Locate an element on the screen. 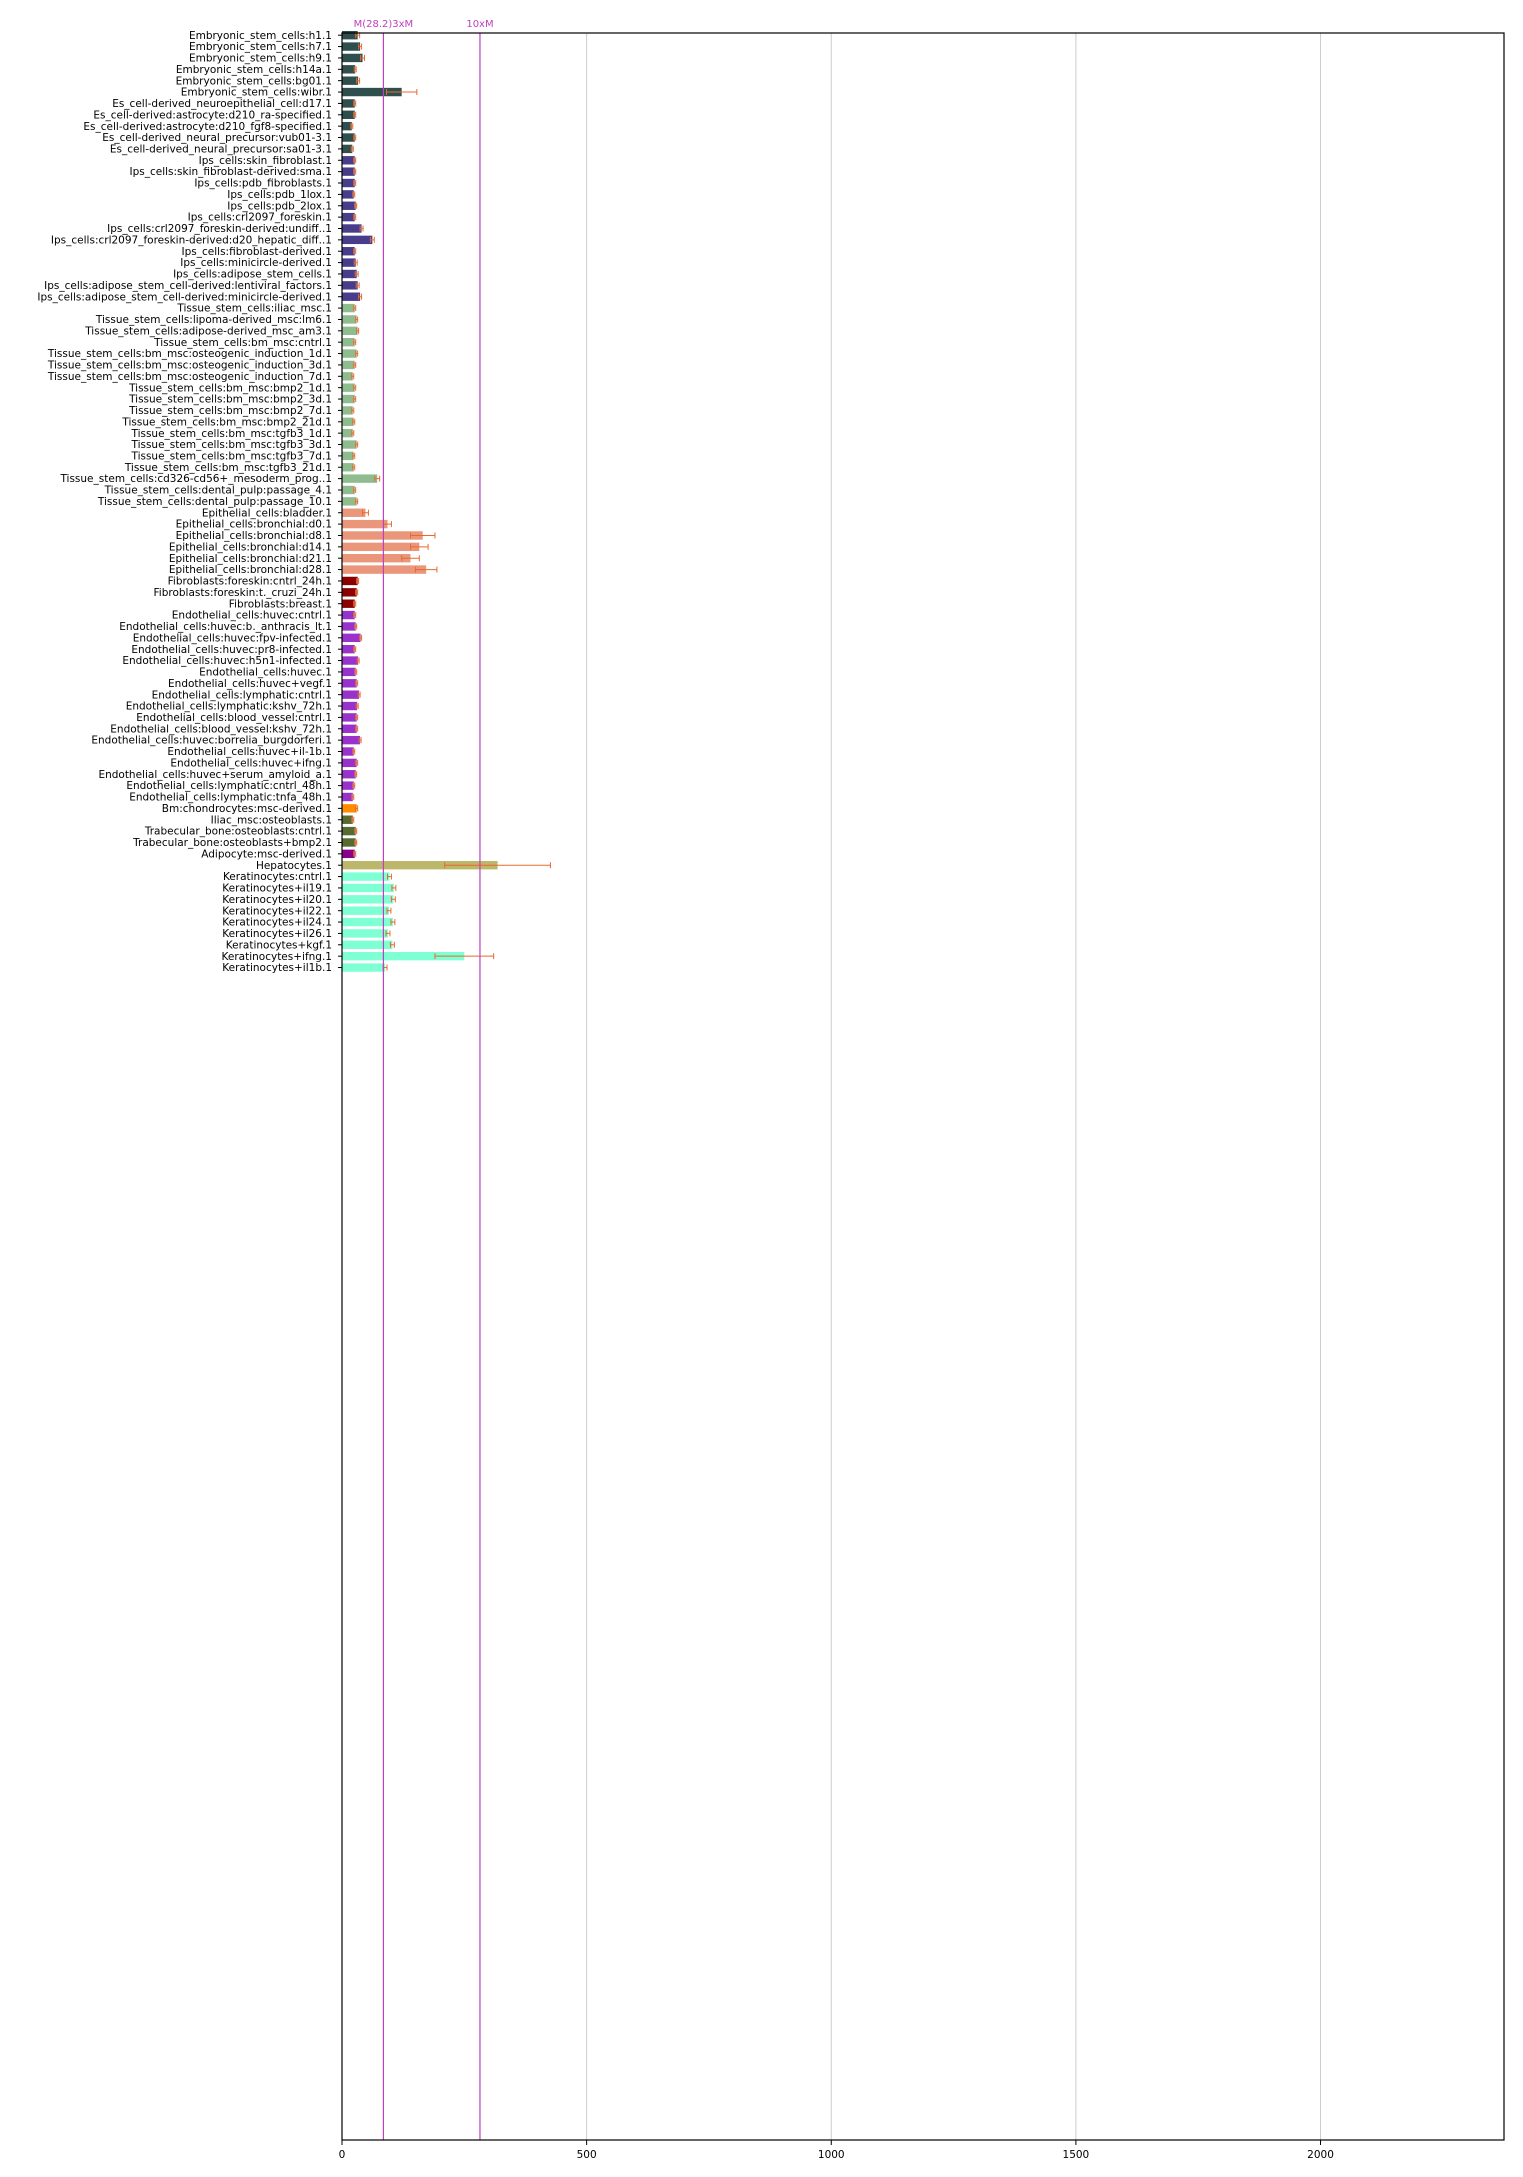 This screenshot has height=2177, width=1523. bar-label: Fibroblasts:foreskin:t._cruzi_24h.1 is located at coordinates (243, 593).